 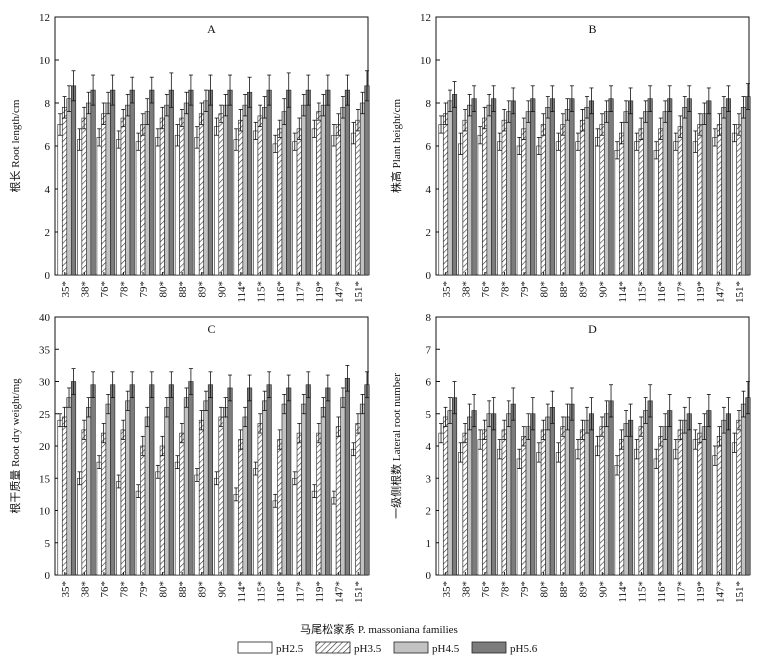 I want to click on x-tick-label: 115*, so click(x=261, y=292).